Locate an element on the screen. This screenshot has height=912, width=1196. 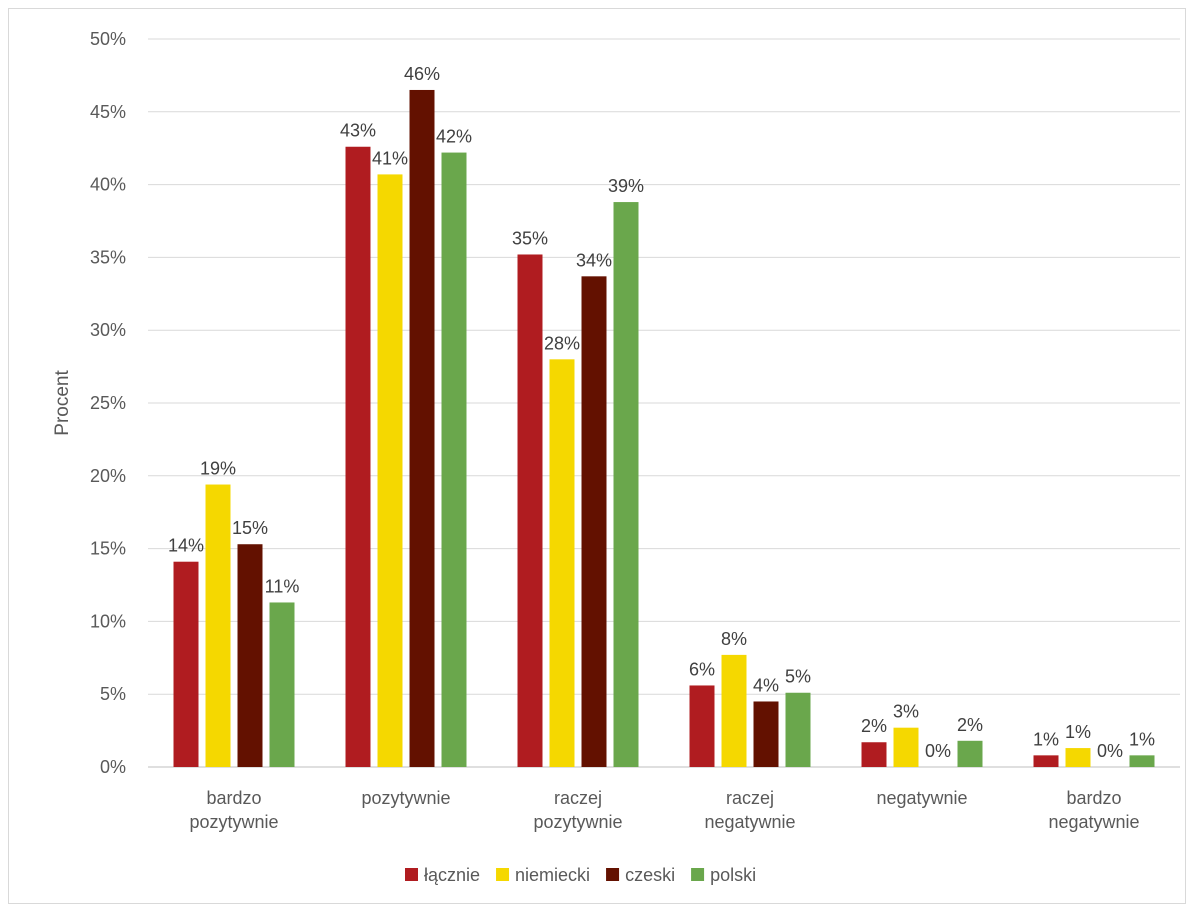
legend-label: łącznie is located at coordinates (452, 875).